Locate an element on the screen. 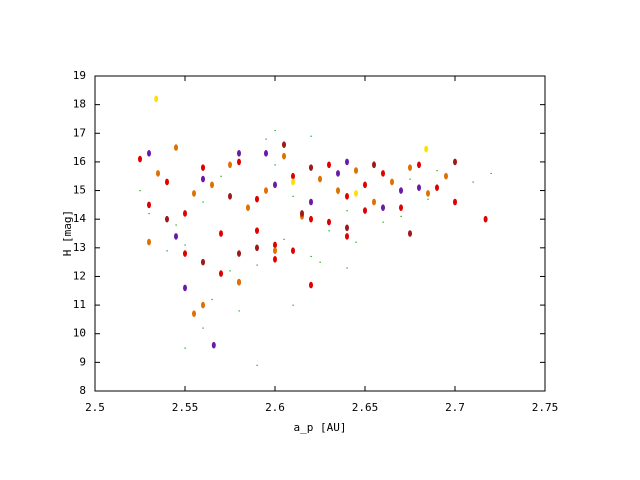  y-tick-label: 10 is located at coordinates (79, 333).